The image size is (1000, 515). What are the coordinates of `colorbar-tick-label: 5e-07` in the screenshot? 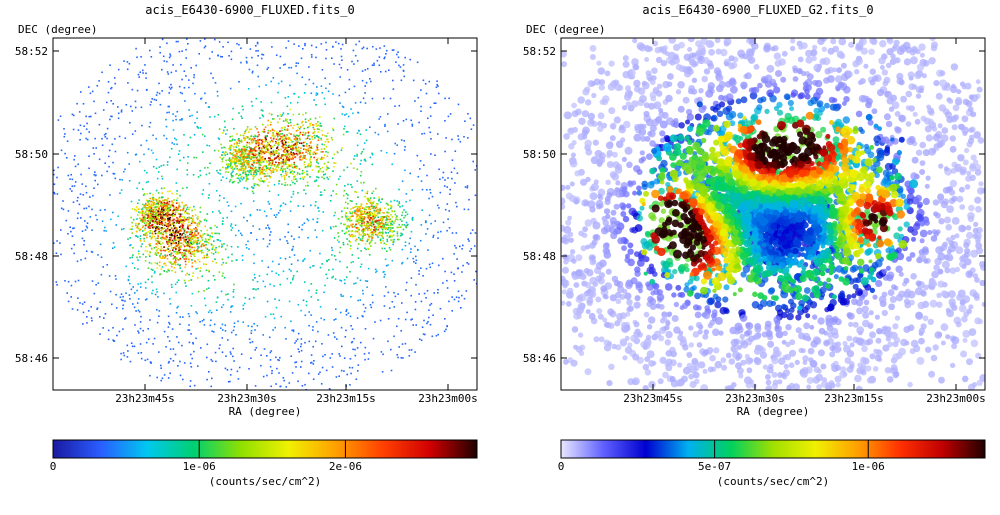 It's located at (714, 466).